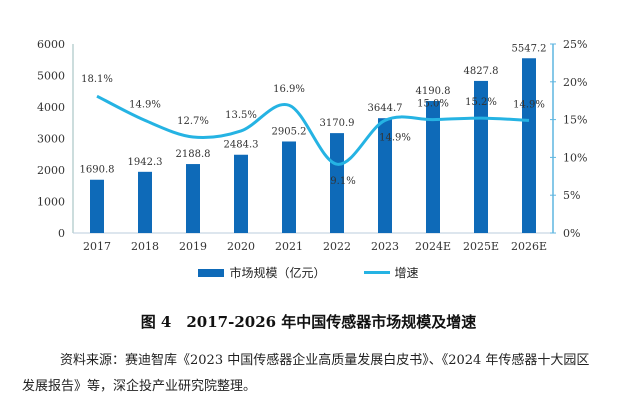 The height and width of the screenshot is (407, 617). Describe the element at coordinates (575, 44) in the screenshot. I see `right-tick-label: 25%` at that location.